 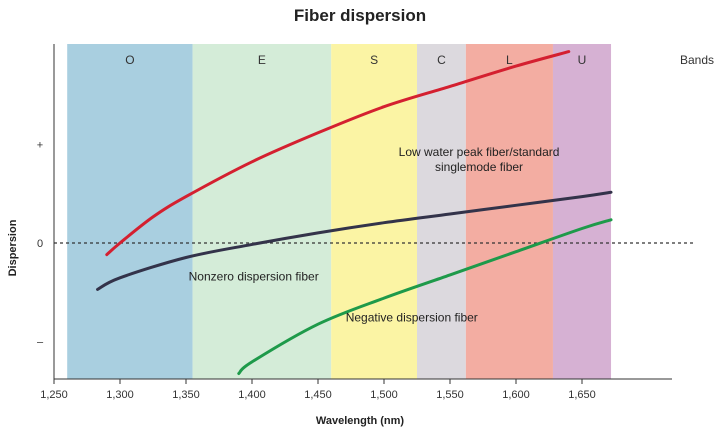 What do you see at coordinates (120, 395) in the screenshot?
I see `x-tick-label: 1,300` at bounding box center [120, 395].